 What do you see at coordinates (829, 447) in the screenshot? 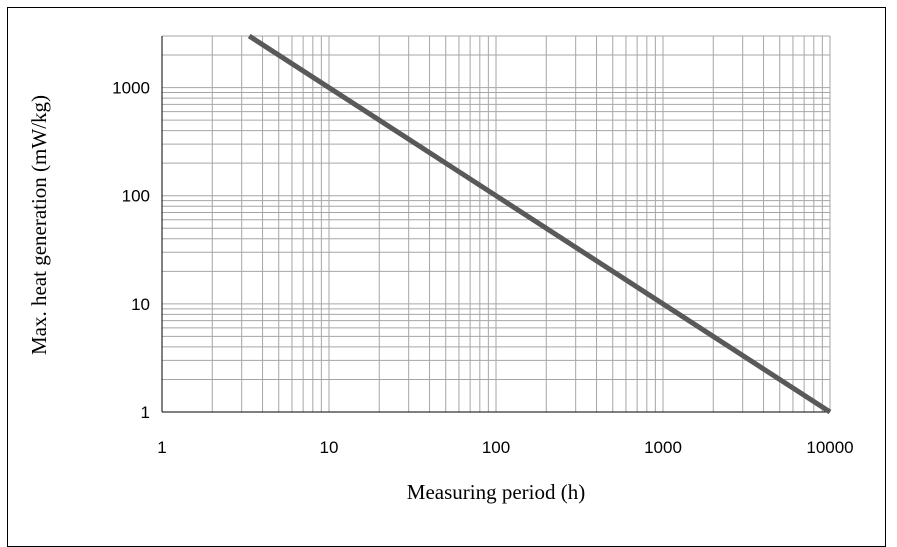
I see `x-tick-label: 10000` at bounding box center [829, 447].